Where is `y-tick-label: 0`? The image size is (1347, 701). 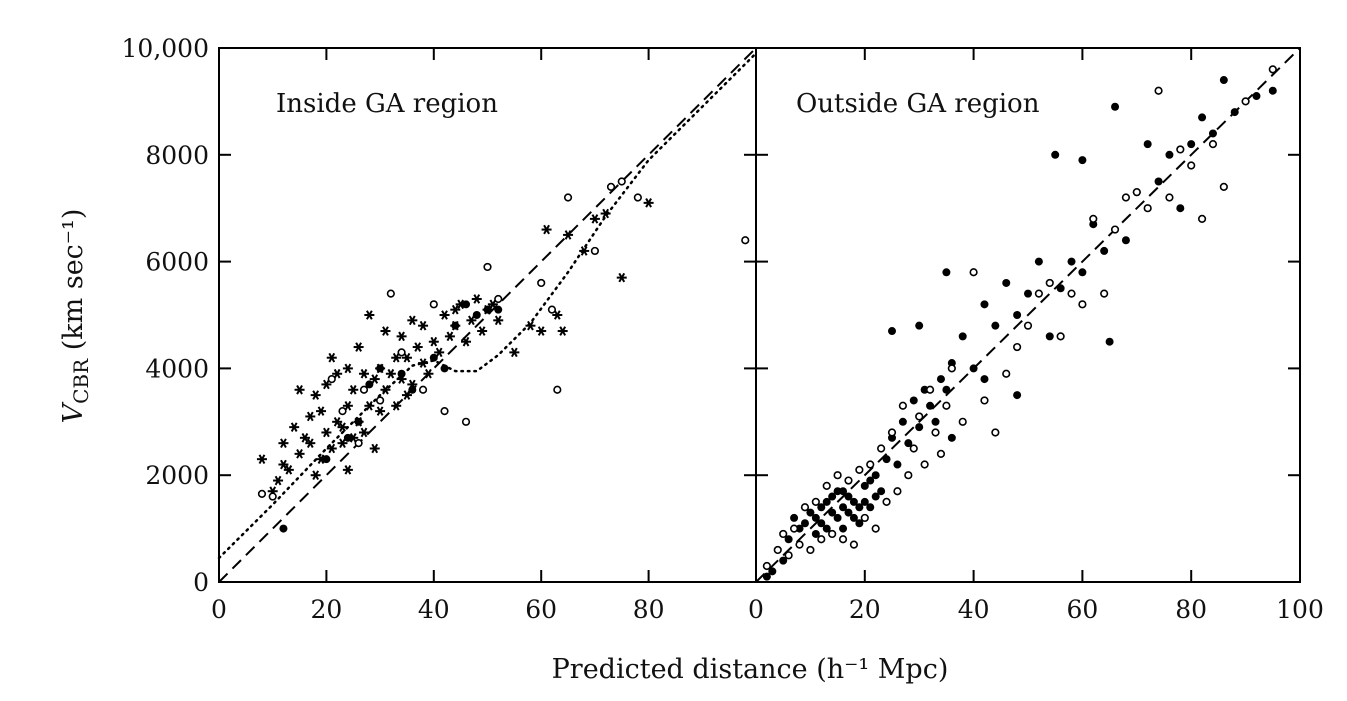 y-tick-label: 0 is located at coordinates (201, 582).